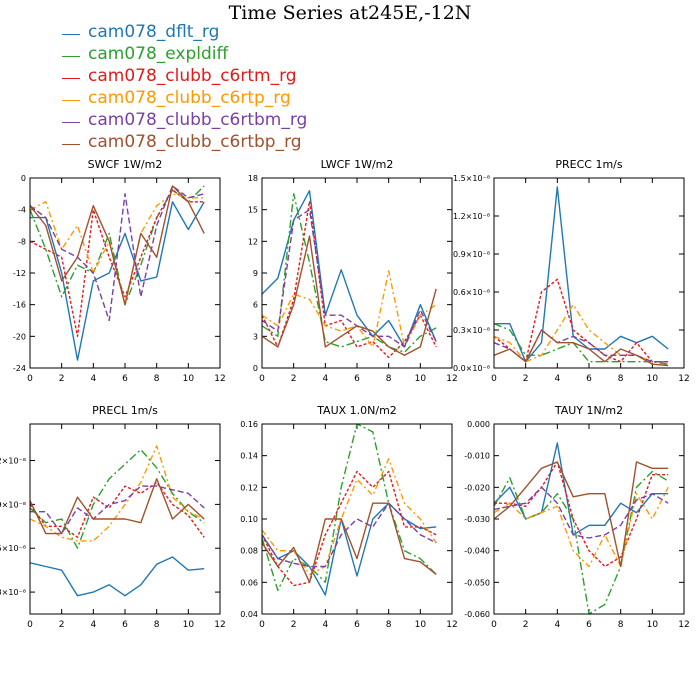 The image size is (700, 700). What do you see at coordinates (350, 13) in the screenshot?
I see `figure-title: Time Series at245E,-12N` at bounding box center [350, 13].